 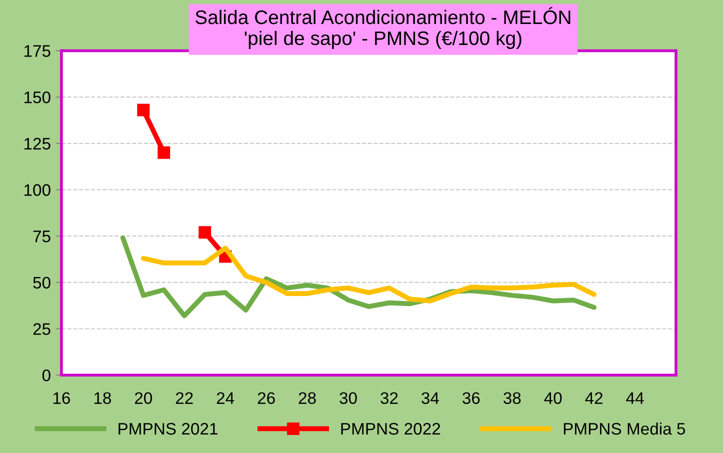 I want to click on y-tick-label: 0, so click(x=46, y=375).